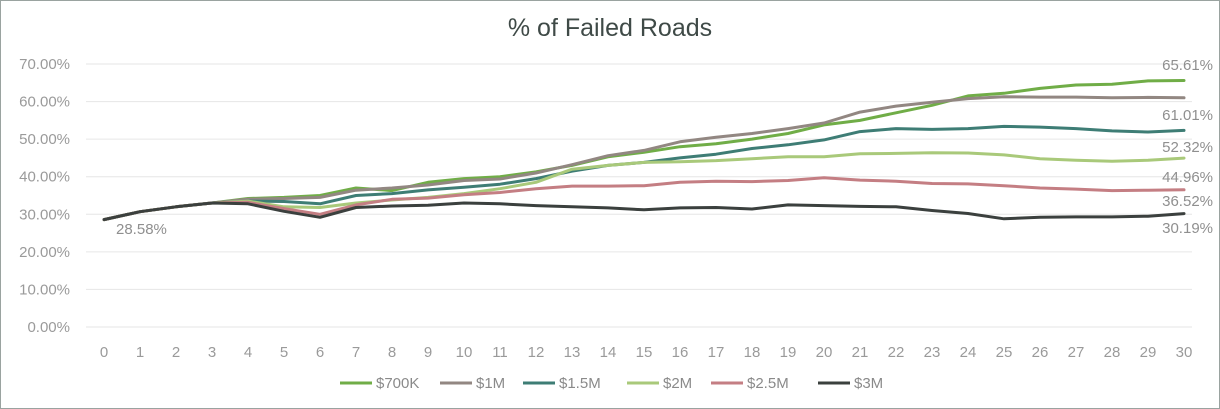 The width and height of the screenshot is (1220, 409). What do you see at coordinates (1187, 201) in the screenshot?
I see `data-label: 36.52%` at bounding box center [1187, 201].